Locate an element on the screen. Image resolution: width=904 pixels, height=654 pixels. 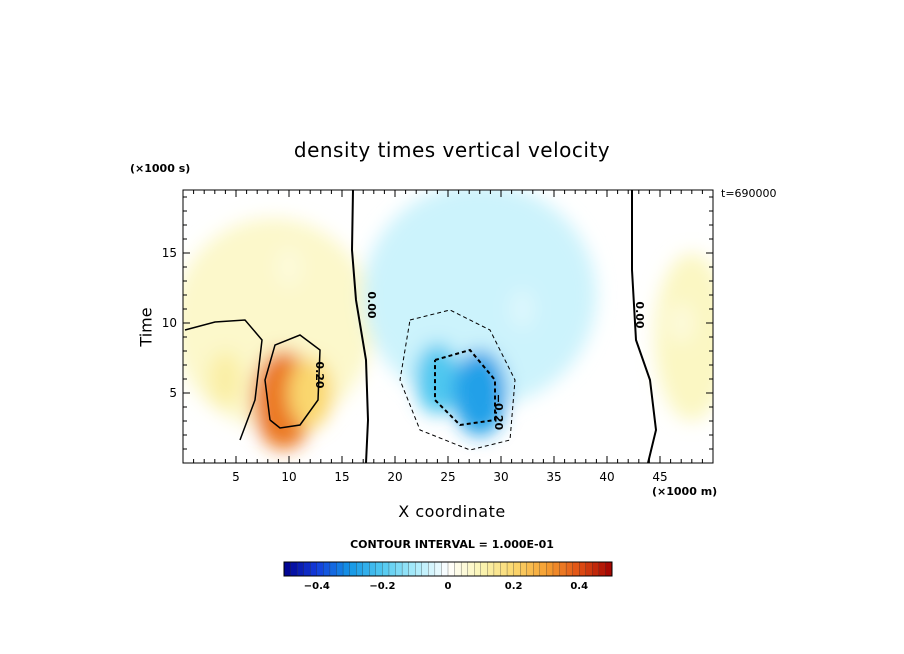
colorbar-tick-label: 0.2 is located at coordinates (514, 586).